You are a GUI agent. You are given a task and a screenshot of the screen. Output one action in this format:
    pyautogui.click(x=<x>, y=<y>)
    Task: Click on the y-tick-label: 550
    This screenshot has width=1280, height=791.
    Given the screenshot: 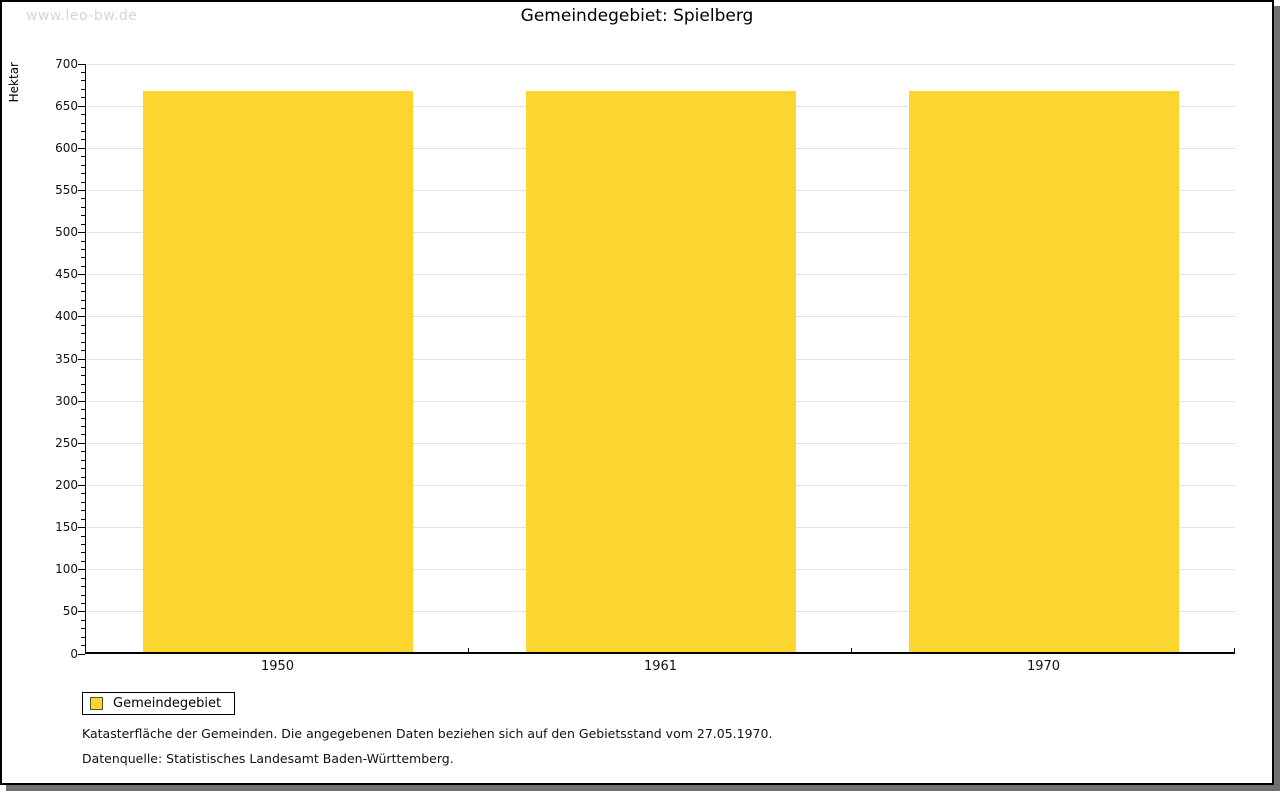 What is the action you would take?
    pyautogui.click(x=66, y=189)
    